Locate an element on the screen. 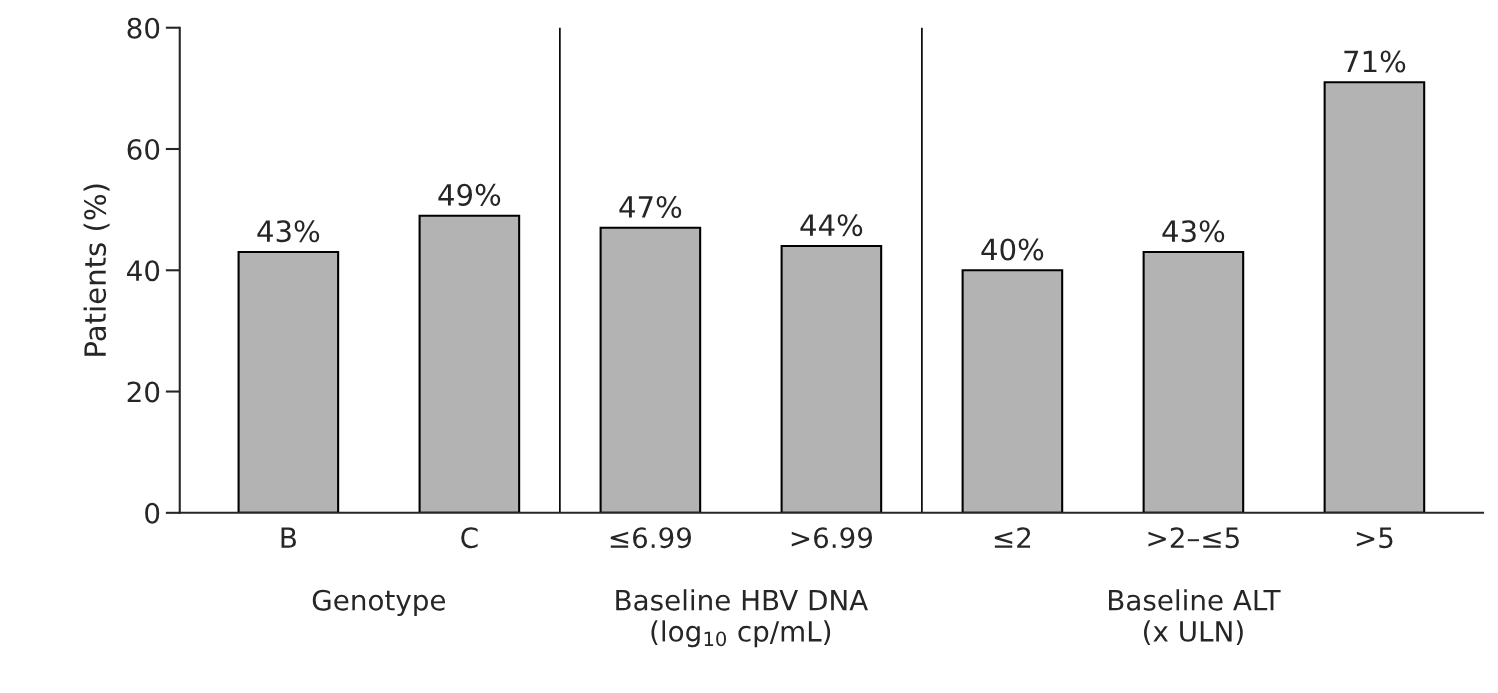  y-tick-label: 40 is located at coordinates (143, 271).